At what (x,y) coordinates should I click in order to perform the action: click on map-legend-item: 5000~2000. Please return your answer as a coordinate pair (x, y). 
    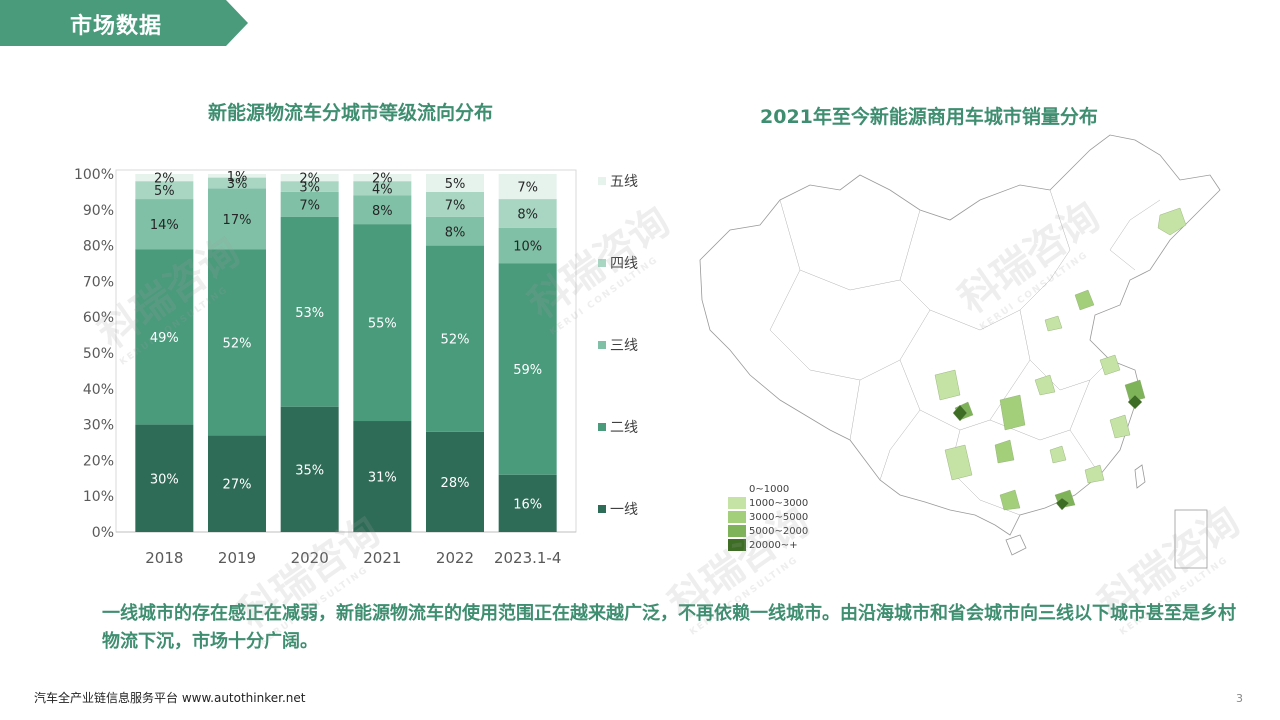
    Looking at the image, I should click on (768, 531).